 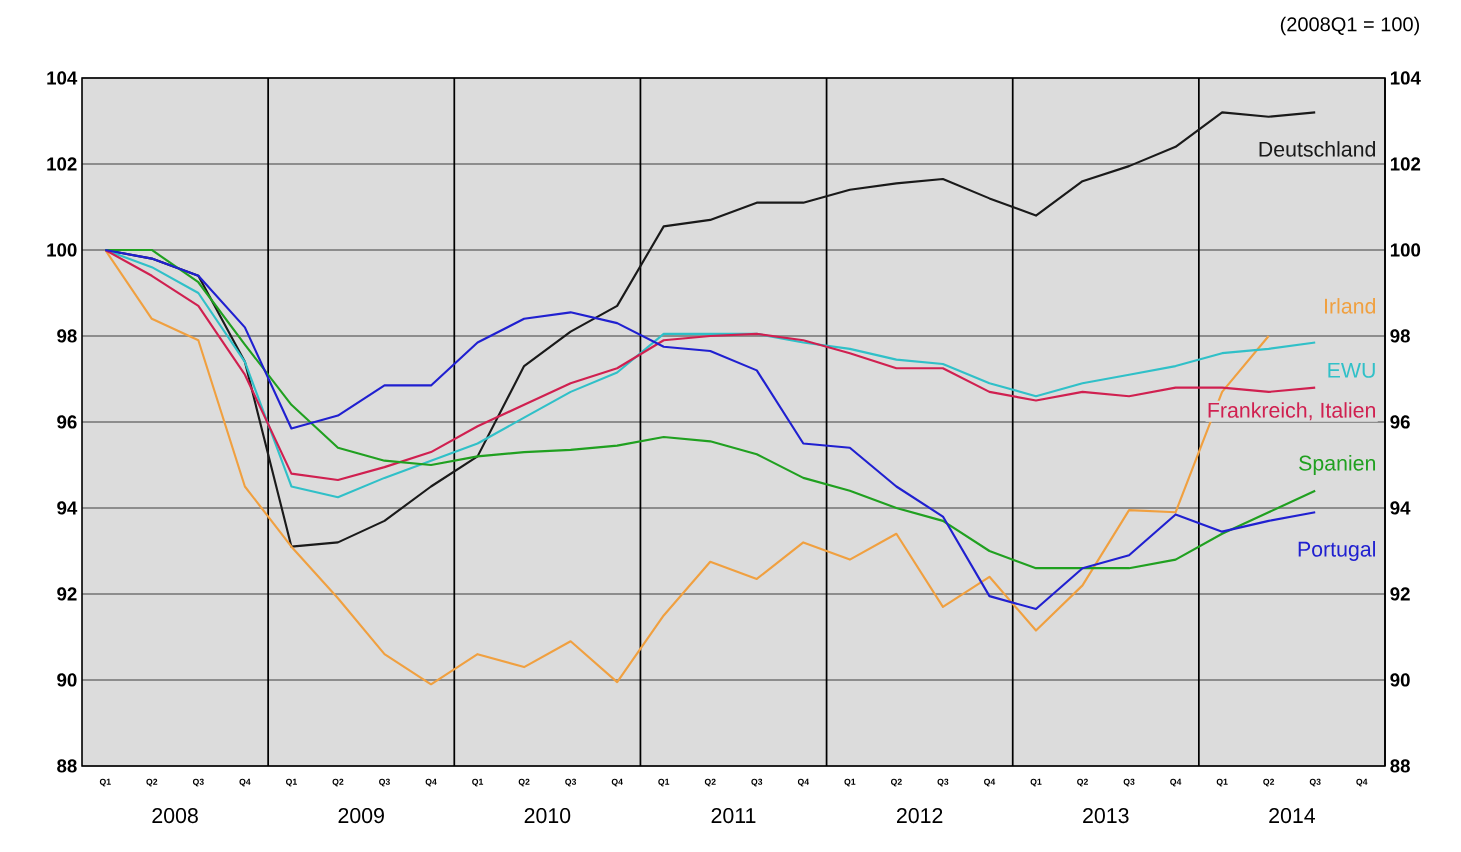 I want to click on y-tick-label: 90, so click(x=67, y=680).